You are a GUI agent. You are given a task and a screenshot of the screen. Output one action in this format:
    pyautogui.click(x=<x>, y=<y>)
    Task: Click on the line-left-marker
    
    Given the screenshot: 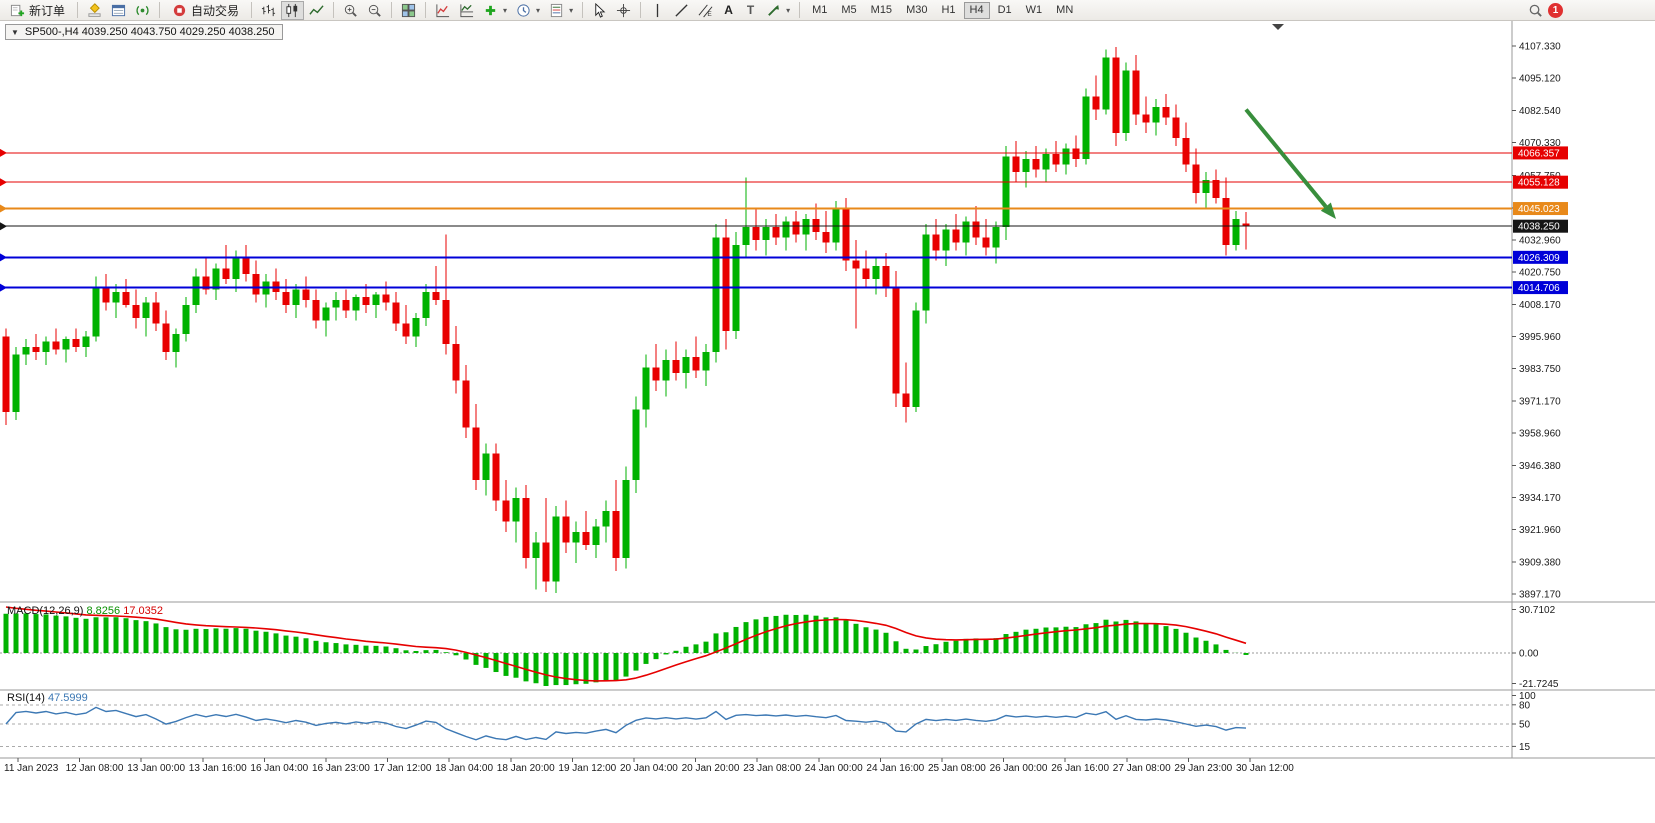 What is the action you would take?
    pyautogui.click(x=3, y=257)
    